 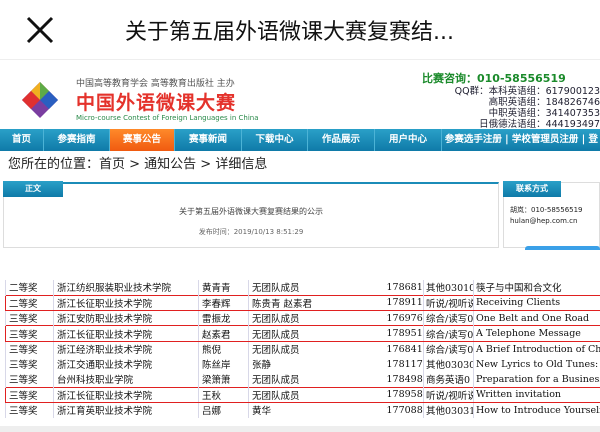 What do you see at coordinates (404, 287) in the screenshot?
I see `cell-id: 178681` at bounding box center [404, 287].